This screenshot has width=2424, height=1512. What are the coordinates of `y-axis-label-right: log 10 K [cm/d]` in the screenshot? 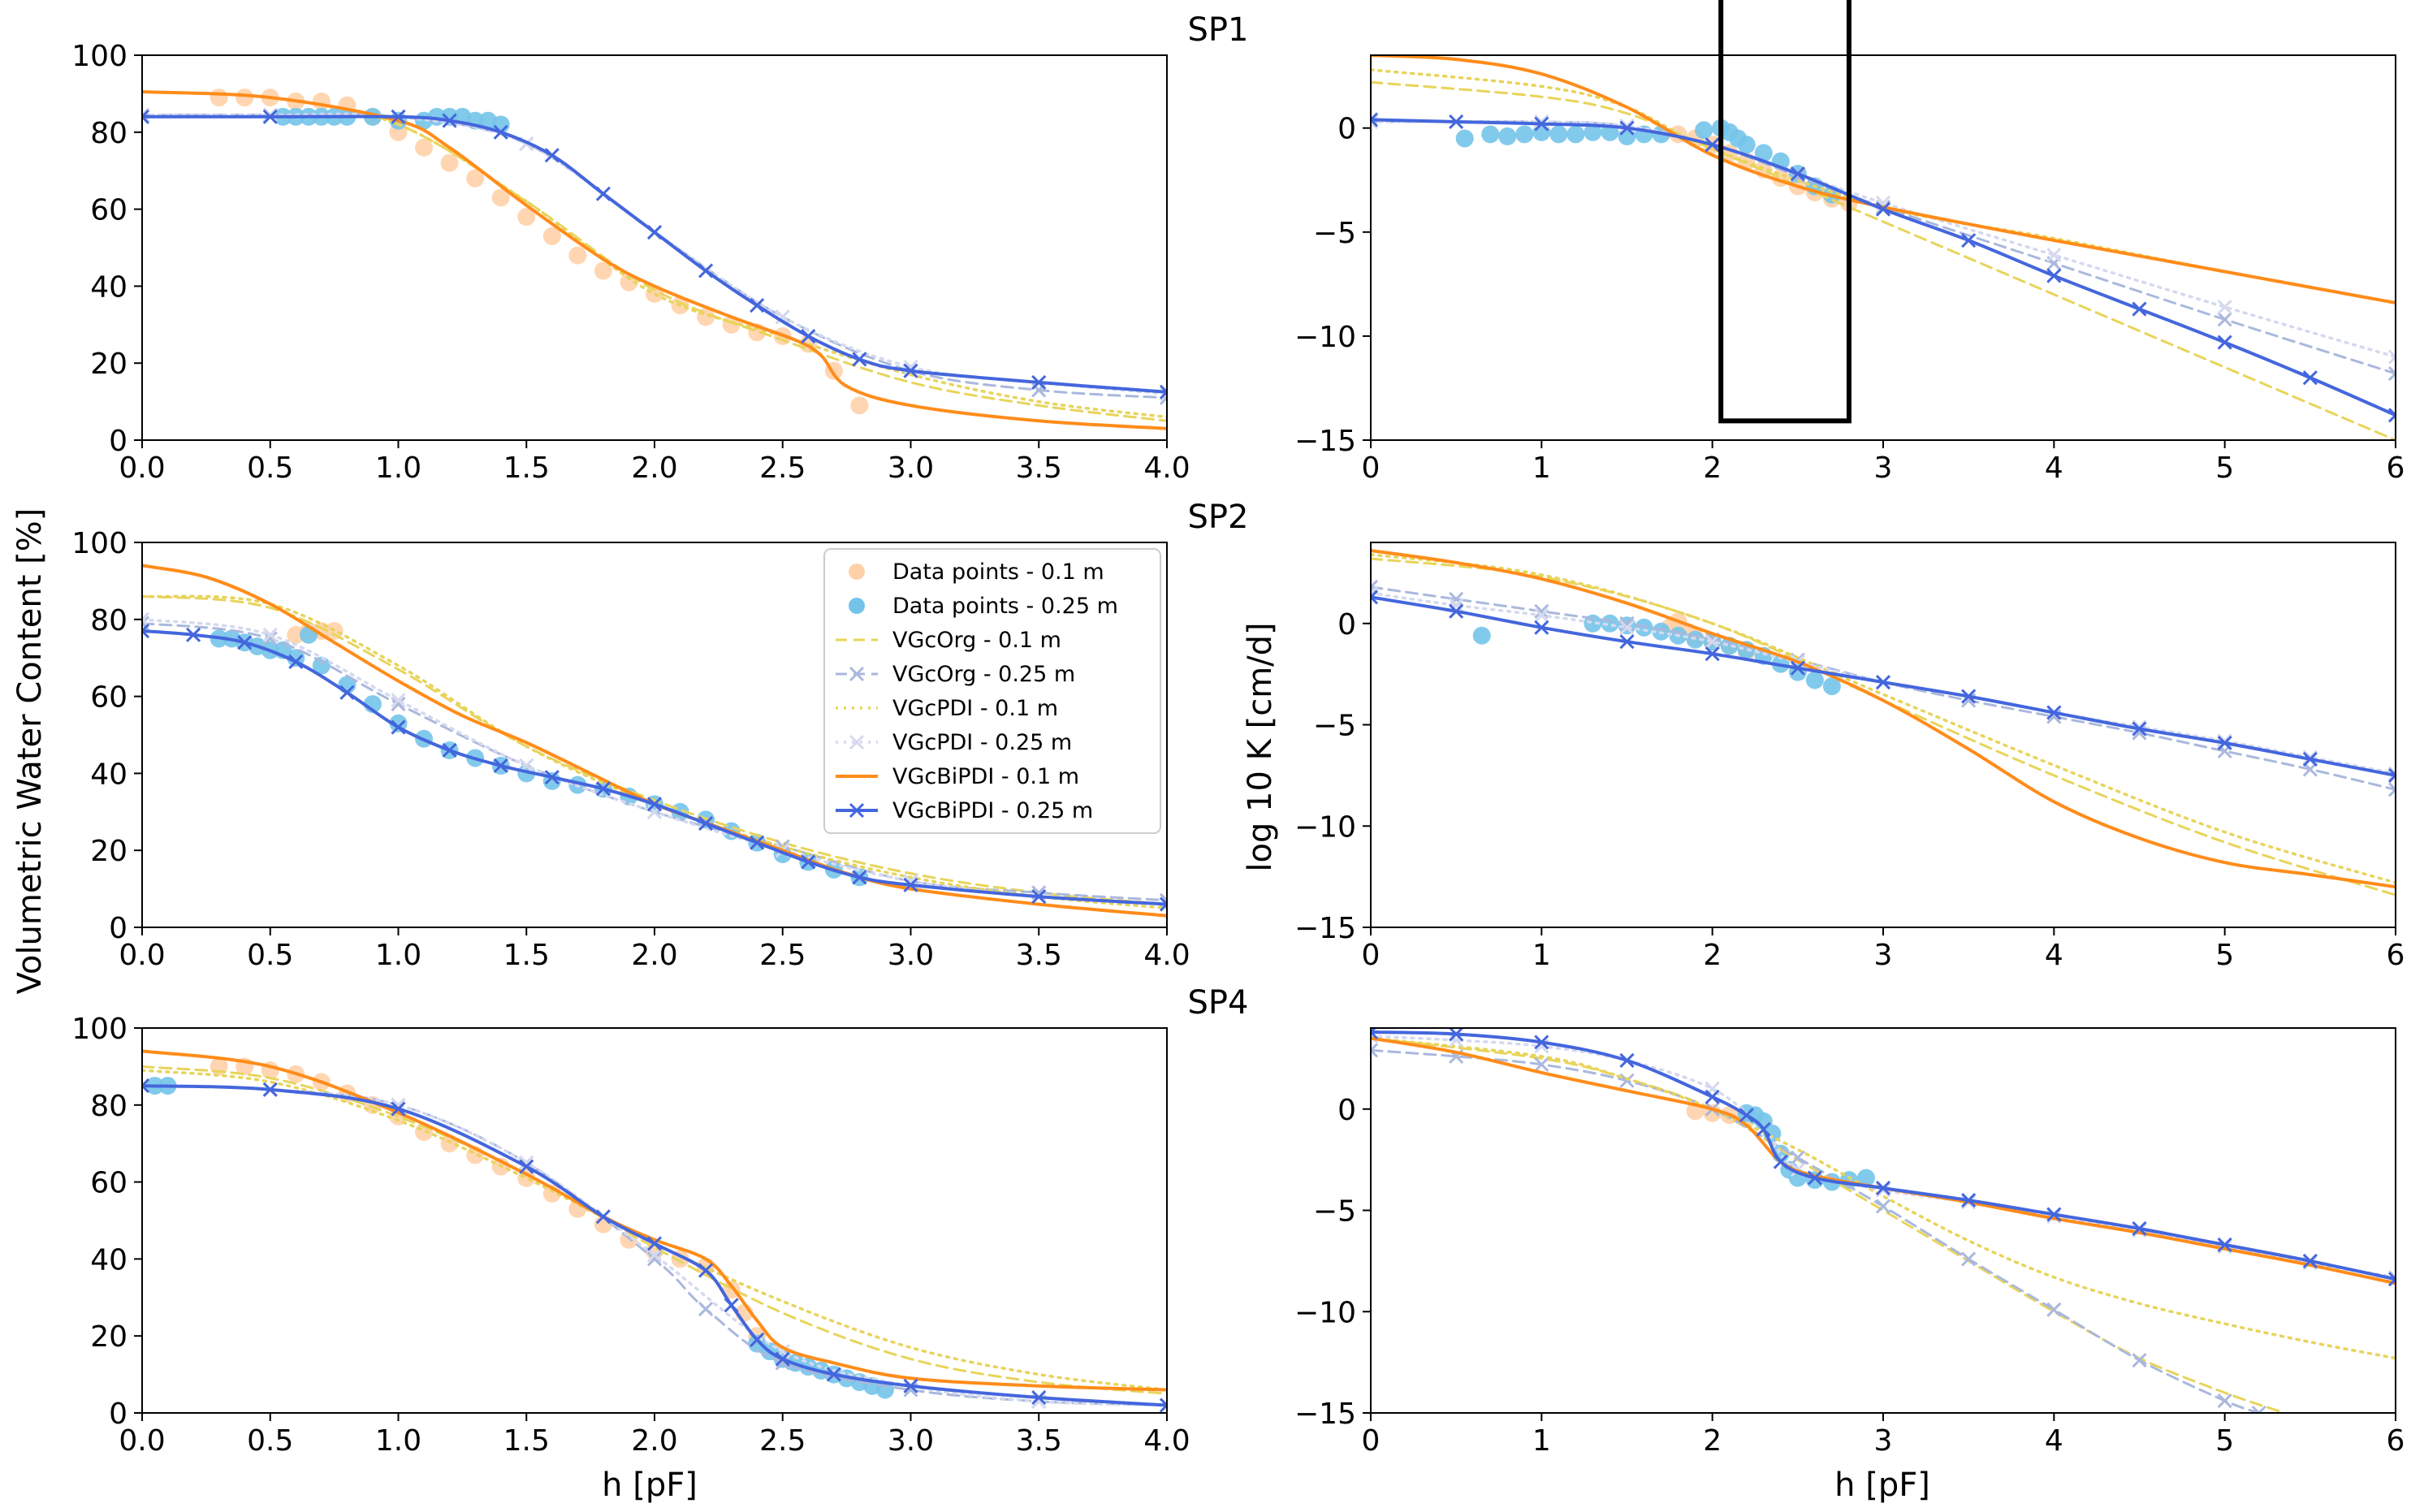 It's located at (1261, 746).